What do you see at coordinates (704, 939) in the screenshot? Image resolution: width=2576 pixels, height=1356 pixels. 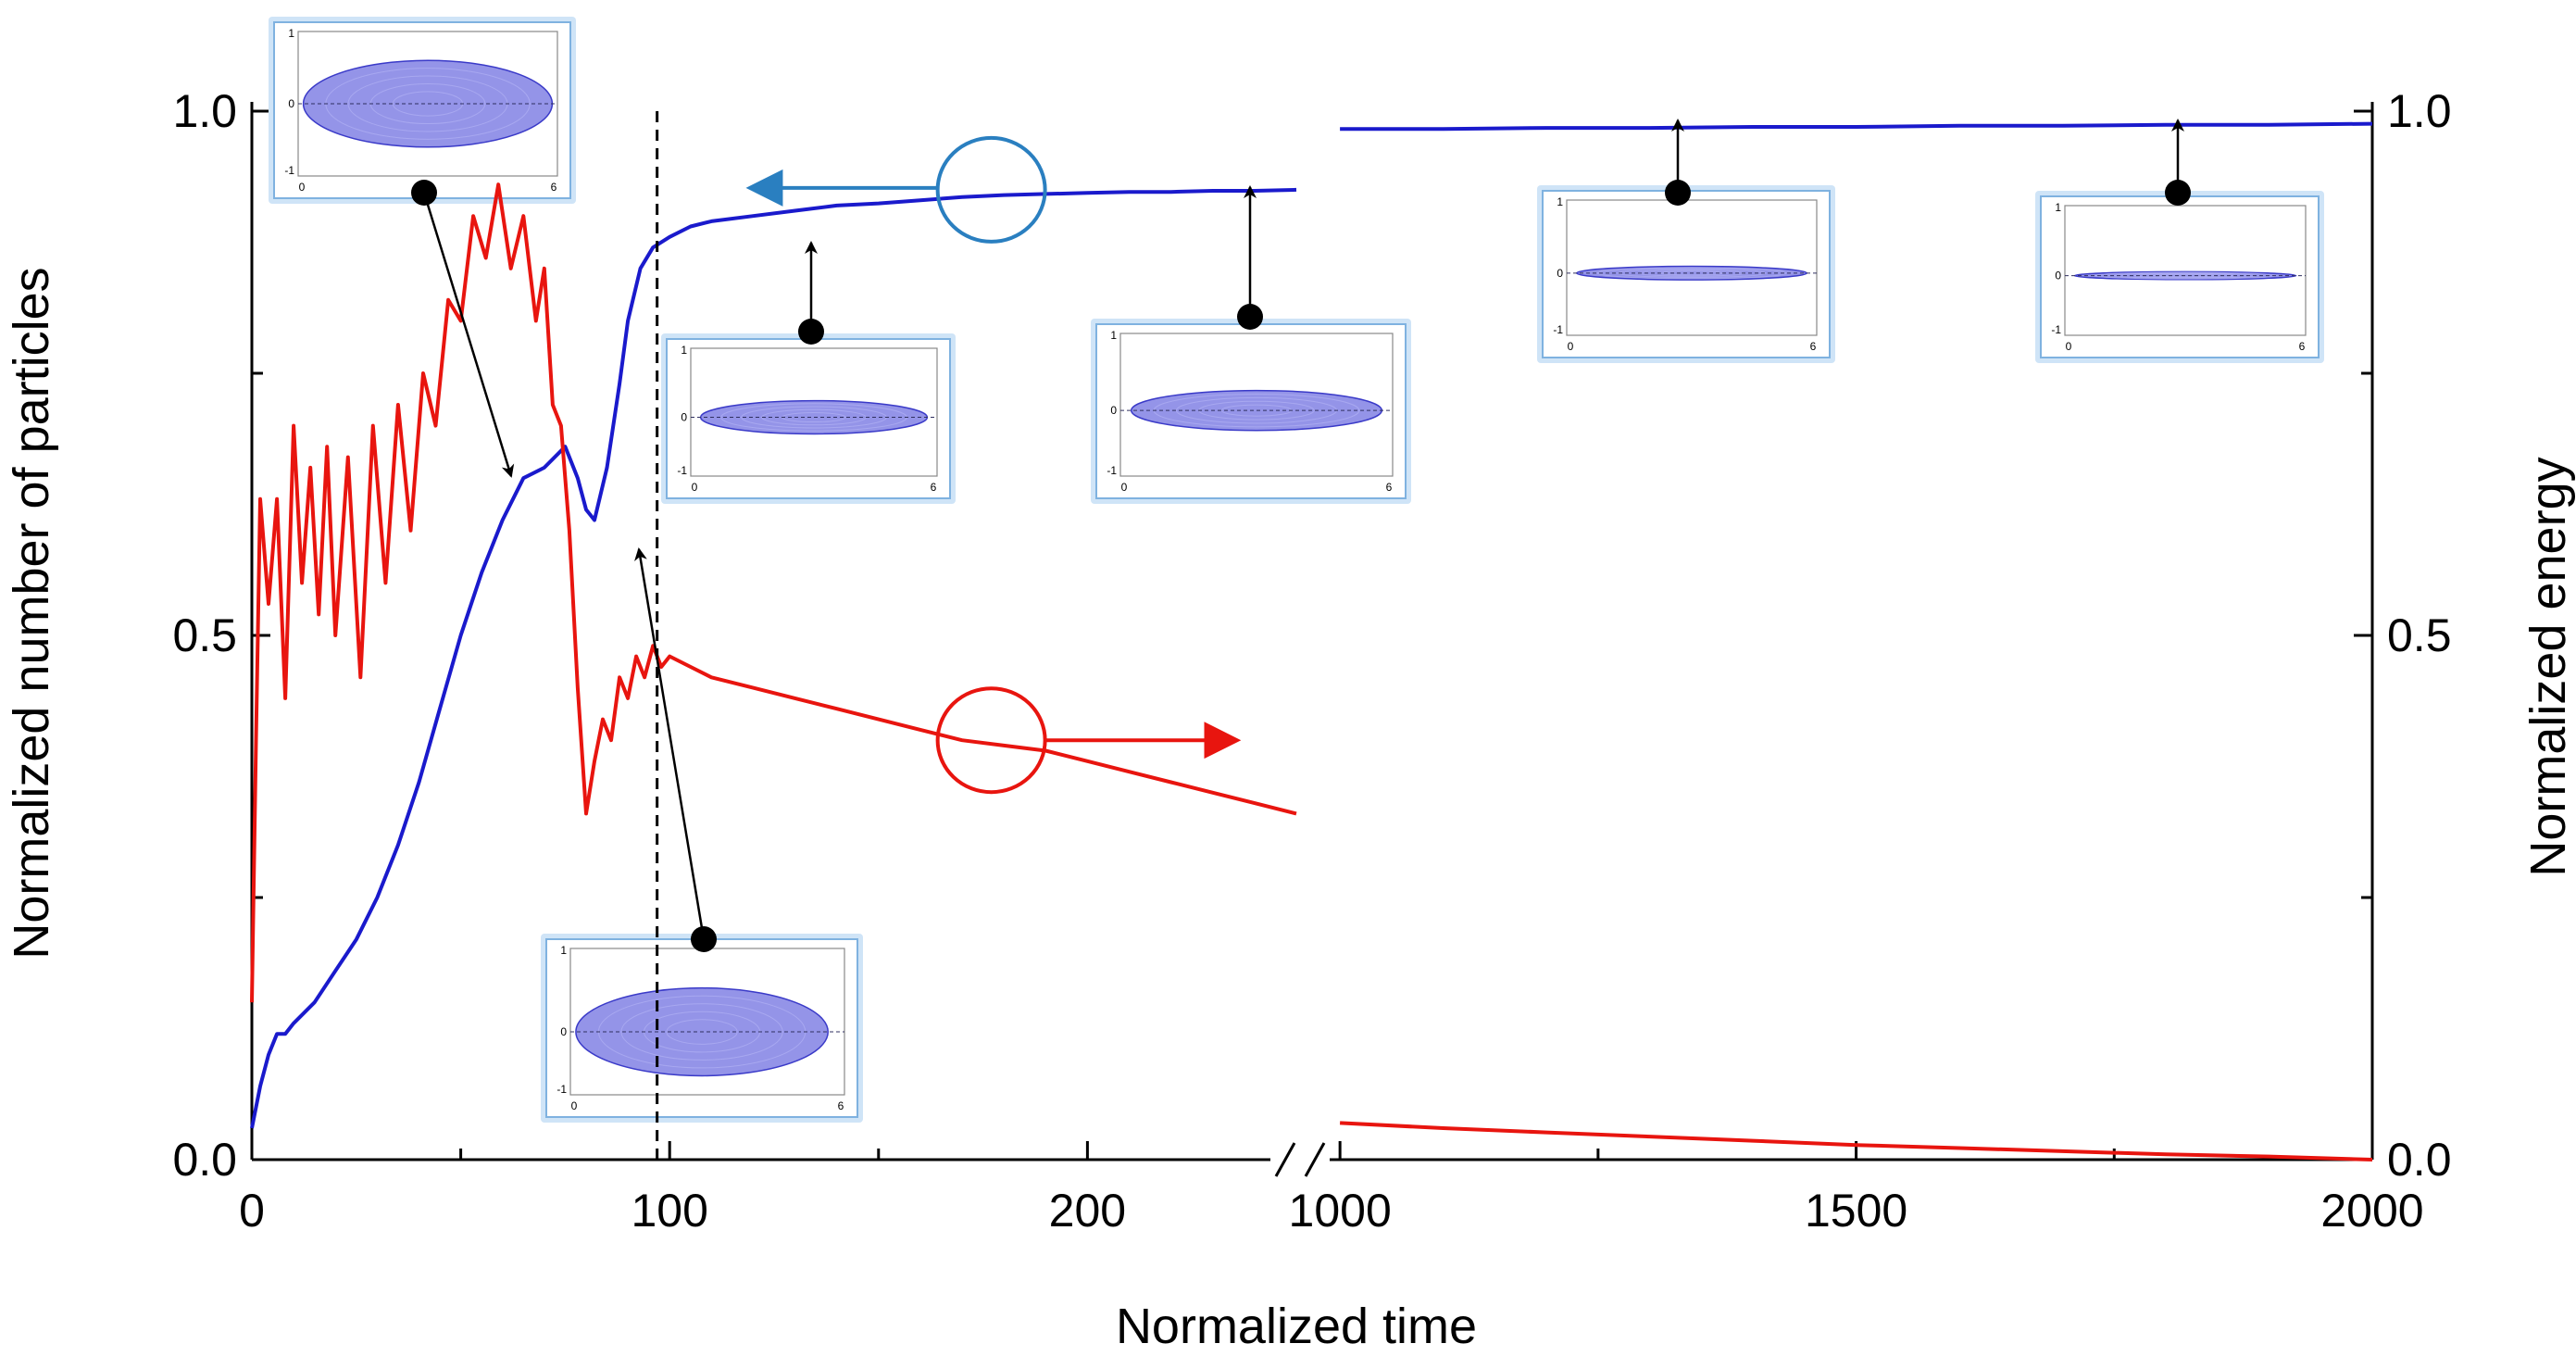 I see `inset-2-dot` at bounding box center [704, 939].